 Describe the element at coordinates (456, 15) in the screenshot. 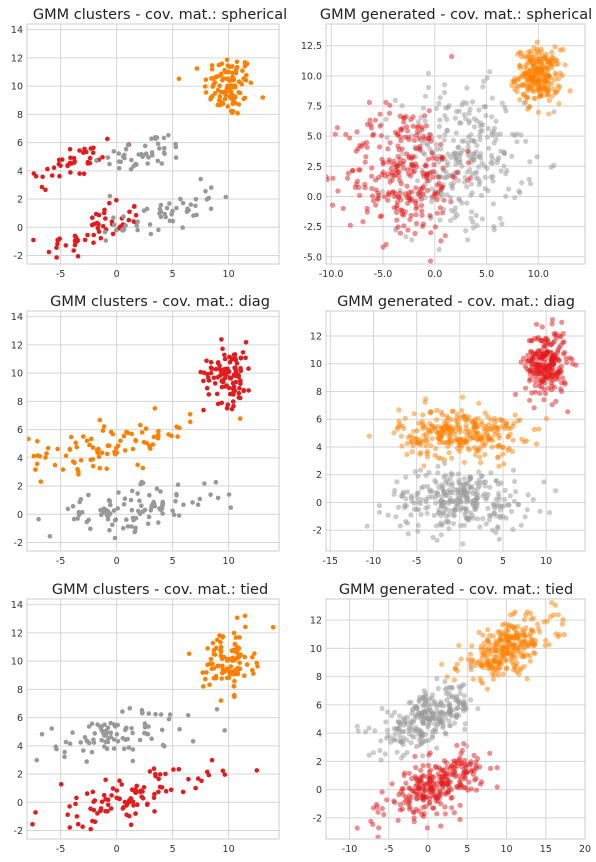

I see `title-spherical-generated: GMM generated - cov. mat.: spherical` at that location.